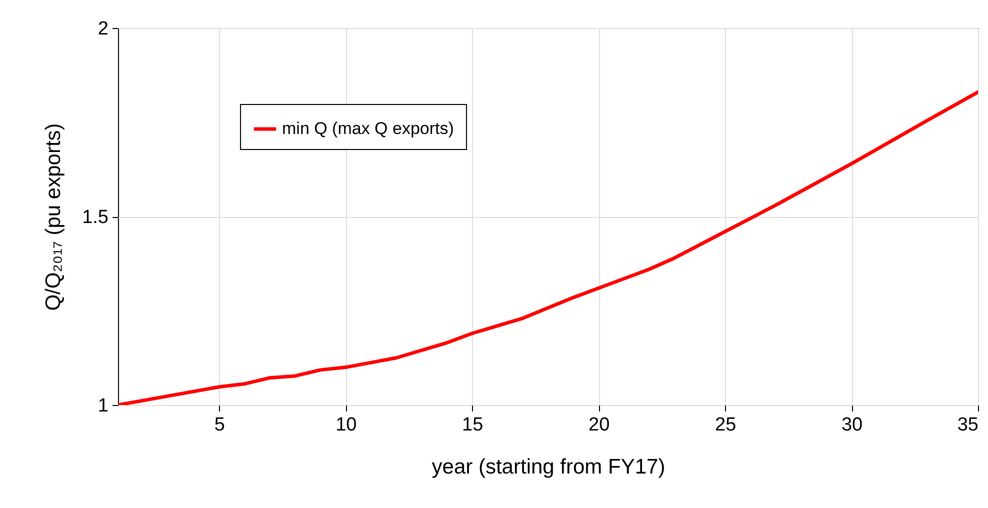  I want to click on legend-label: min Q (max Q exports), so click(368, 128).